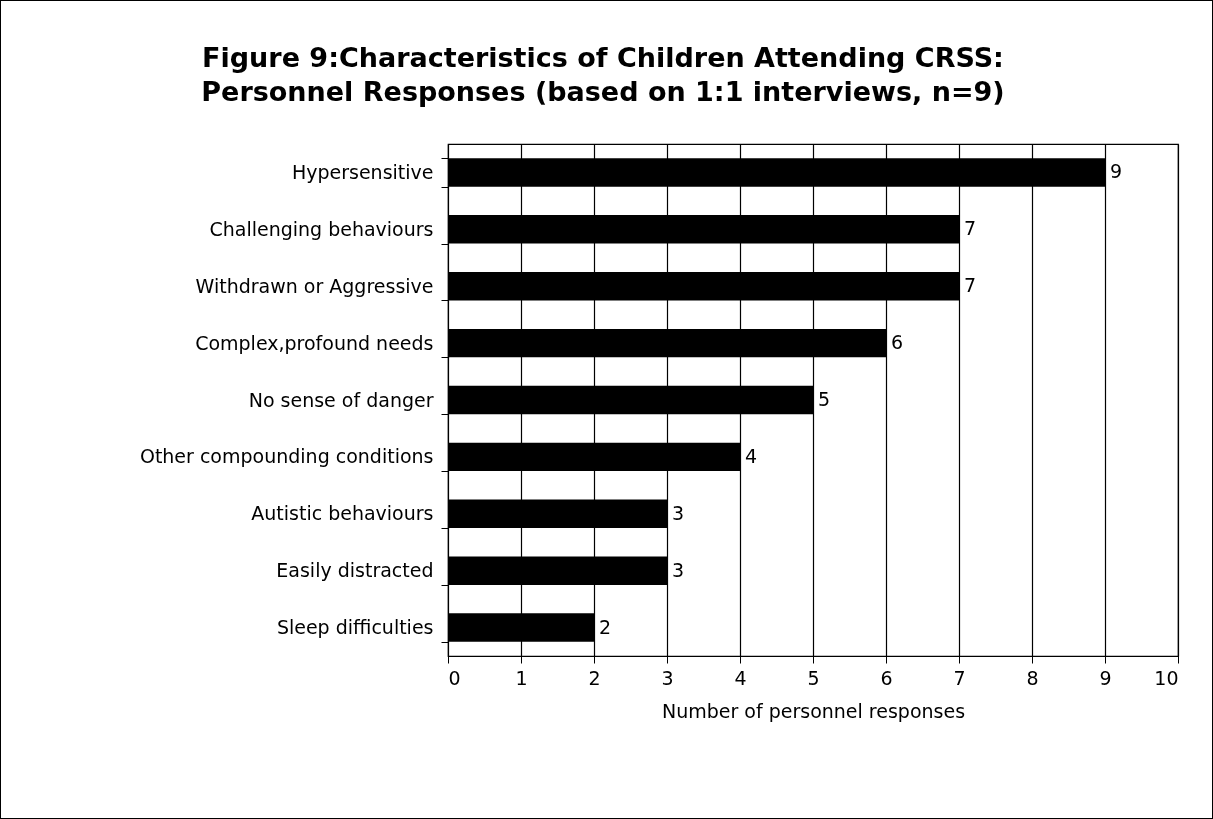  Describe the element at coordinates (321, 228) in the screenshot. I see `y-tick-label: Challenging behaviours` at that location.